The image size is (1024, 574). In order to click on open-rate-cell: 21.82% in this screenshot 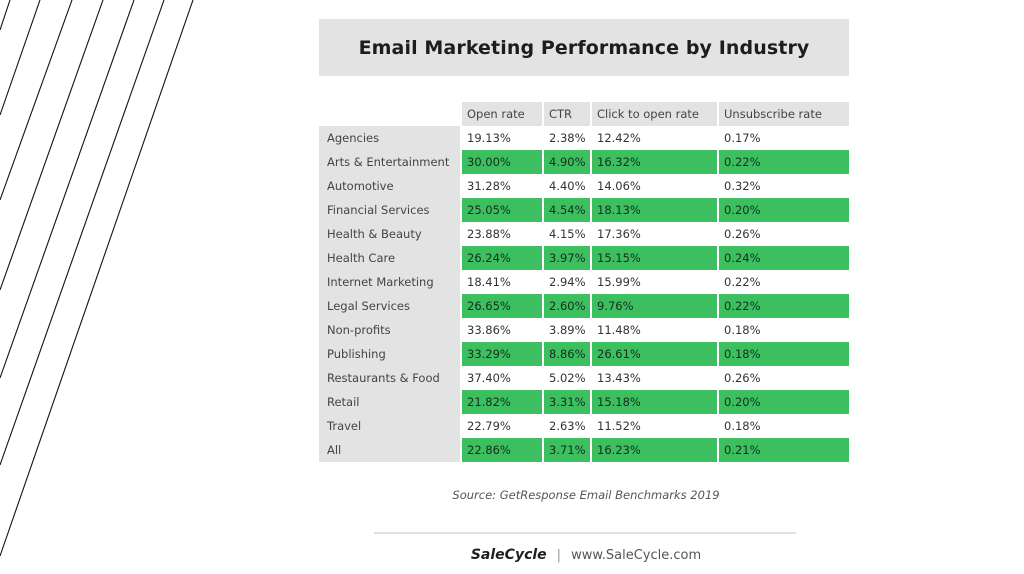, I will do `click(503, 402)`.